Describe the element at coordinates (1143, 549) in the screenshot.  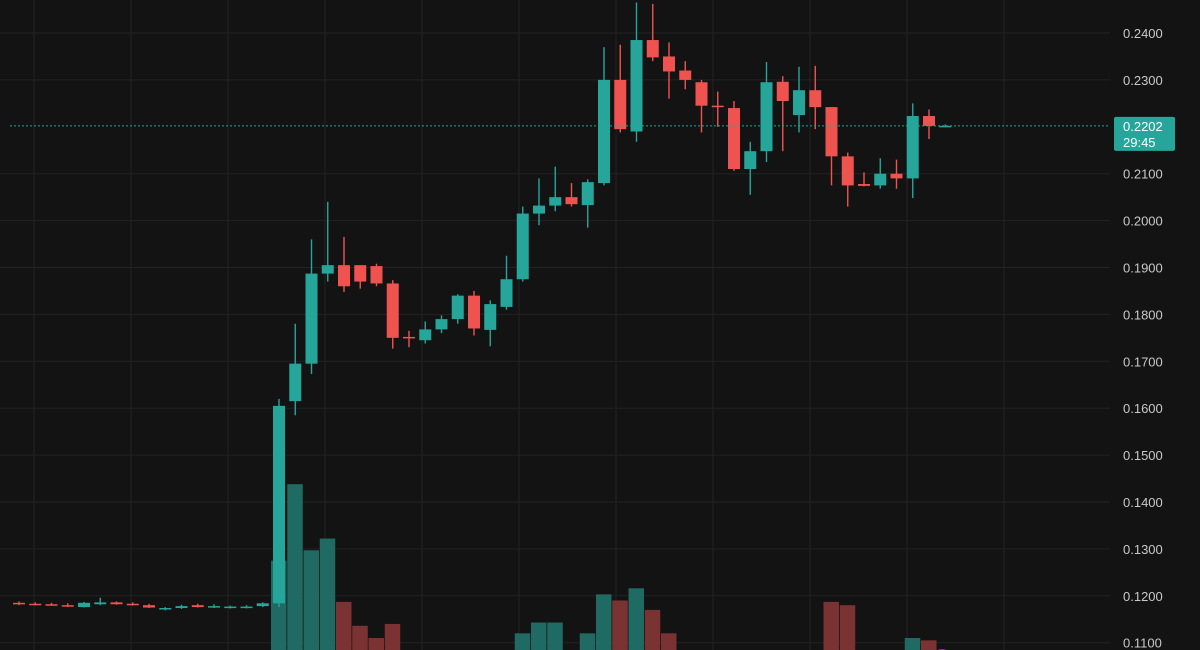
I see `price-tick-label: 0.1300` at that location.